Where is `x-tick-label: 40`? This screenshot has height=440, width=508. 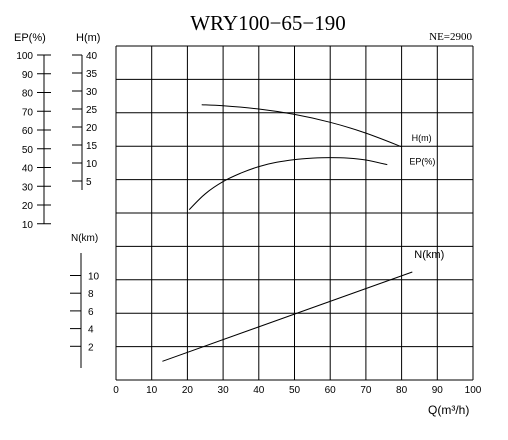 x-tick-label: 40 is located at coordinates (259, 390).